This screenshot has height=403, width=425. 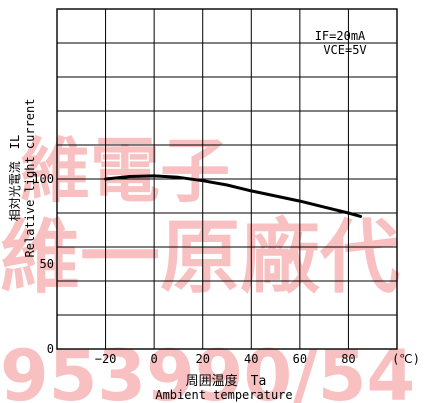 I want to click on x-tick-label: 60, so click(x=300, y=359).